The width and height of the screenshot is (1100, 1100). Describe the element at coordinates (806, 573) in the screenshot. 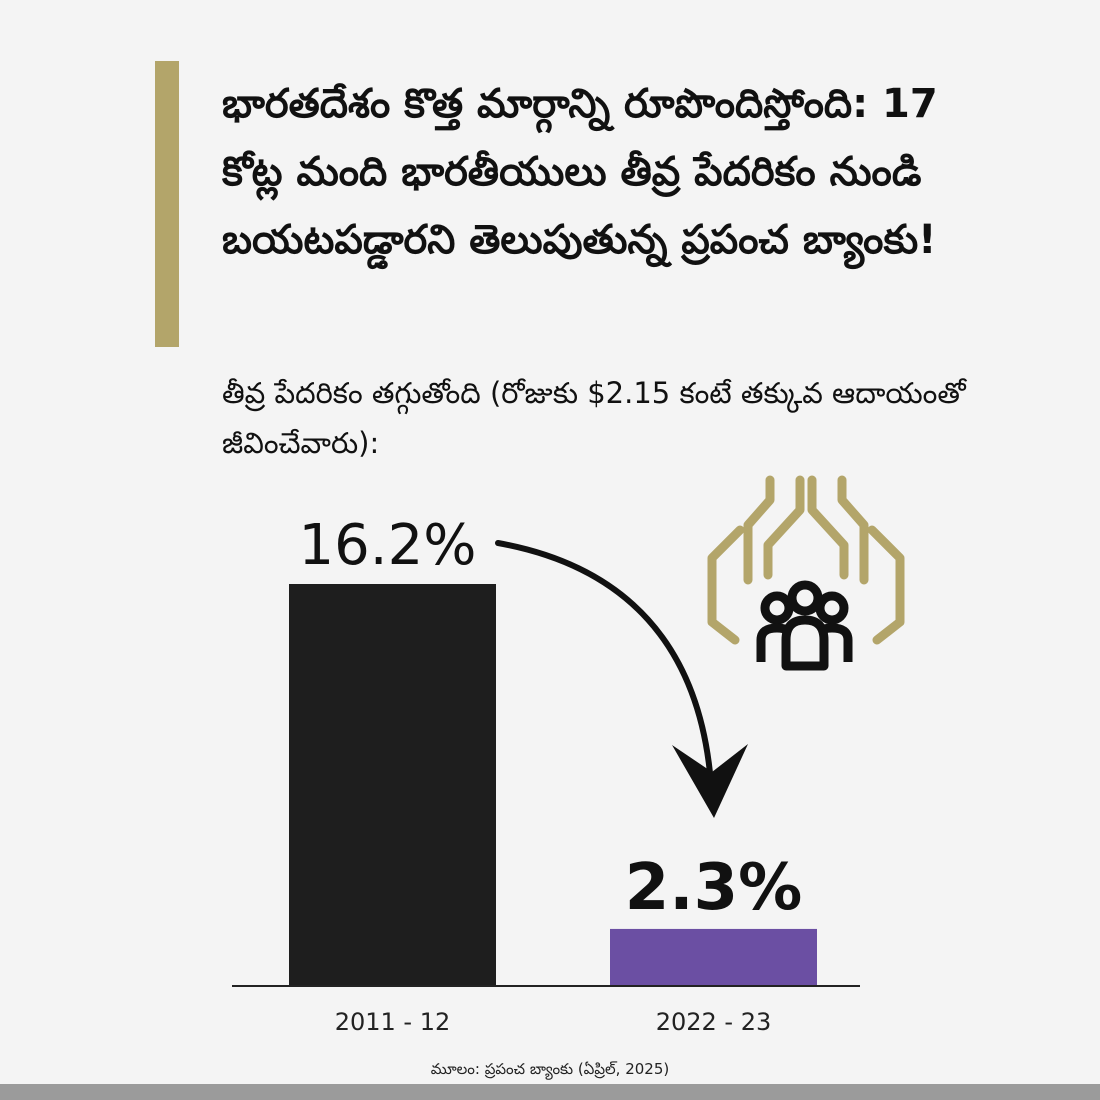

I see `hands-protecting-people-icon` at that location.